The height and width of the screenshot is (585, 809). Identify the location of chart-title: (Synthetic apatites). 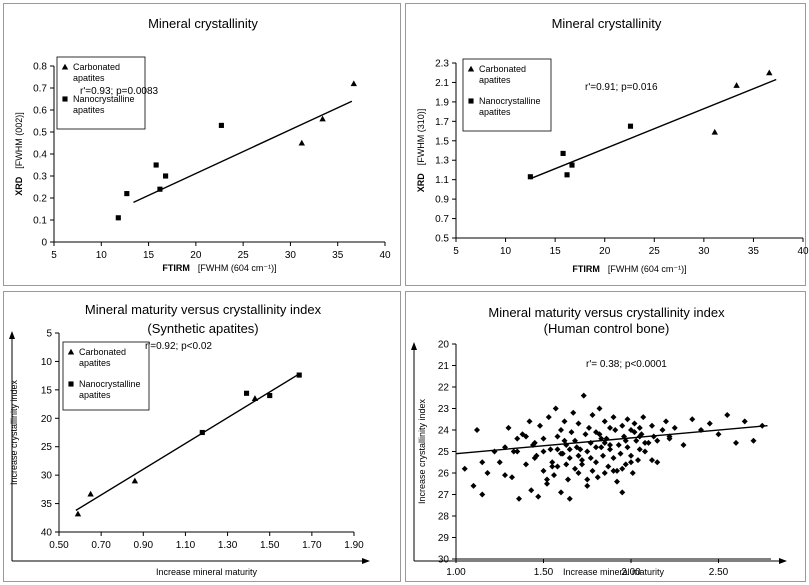
(202, 328).